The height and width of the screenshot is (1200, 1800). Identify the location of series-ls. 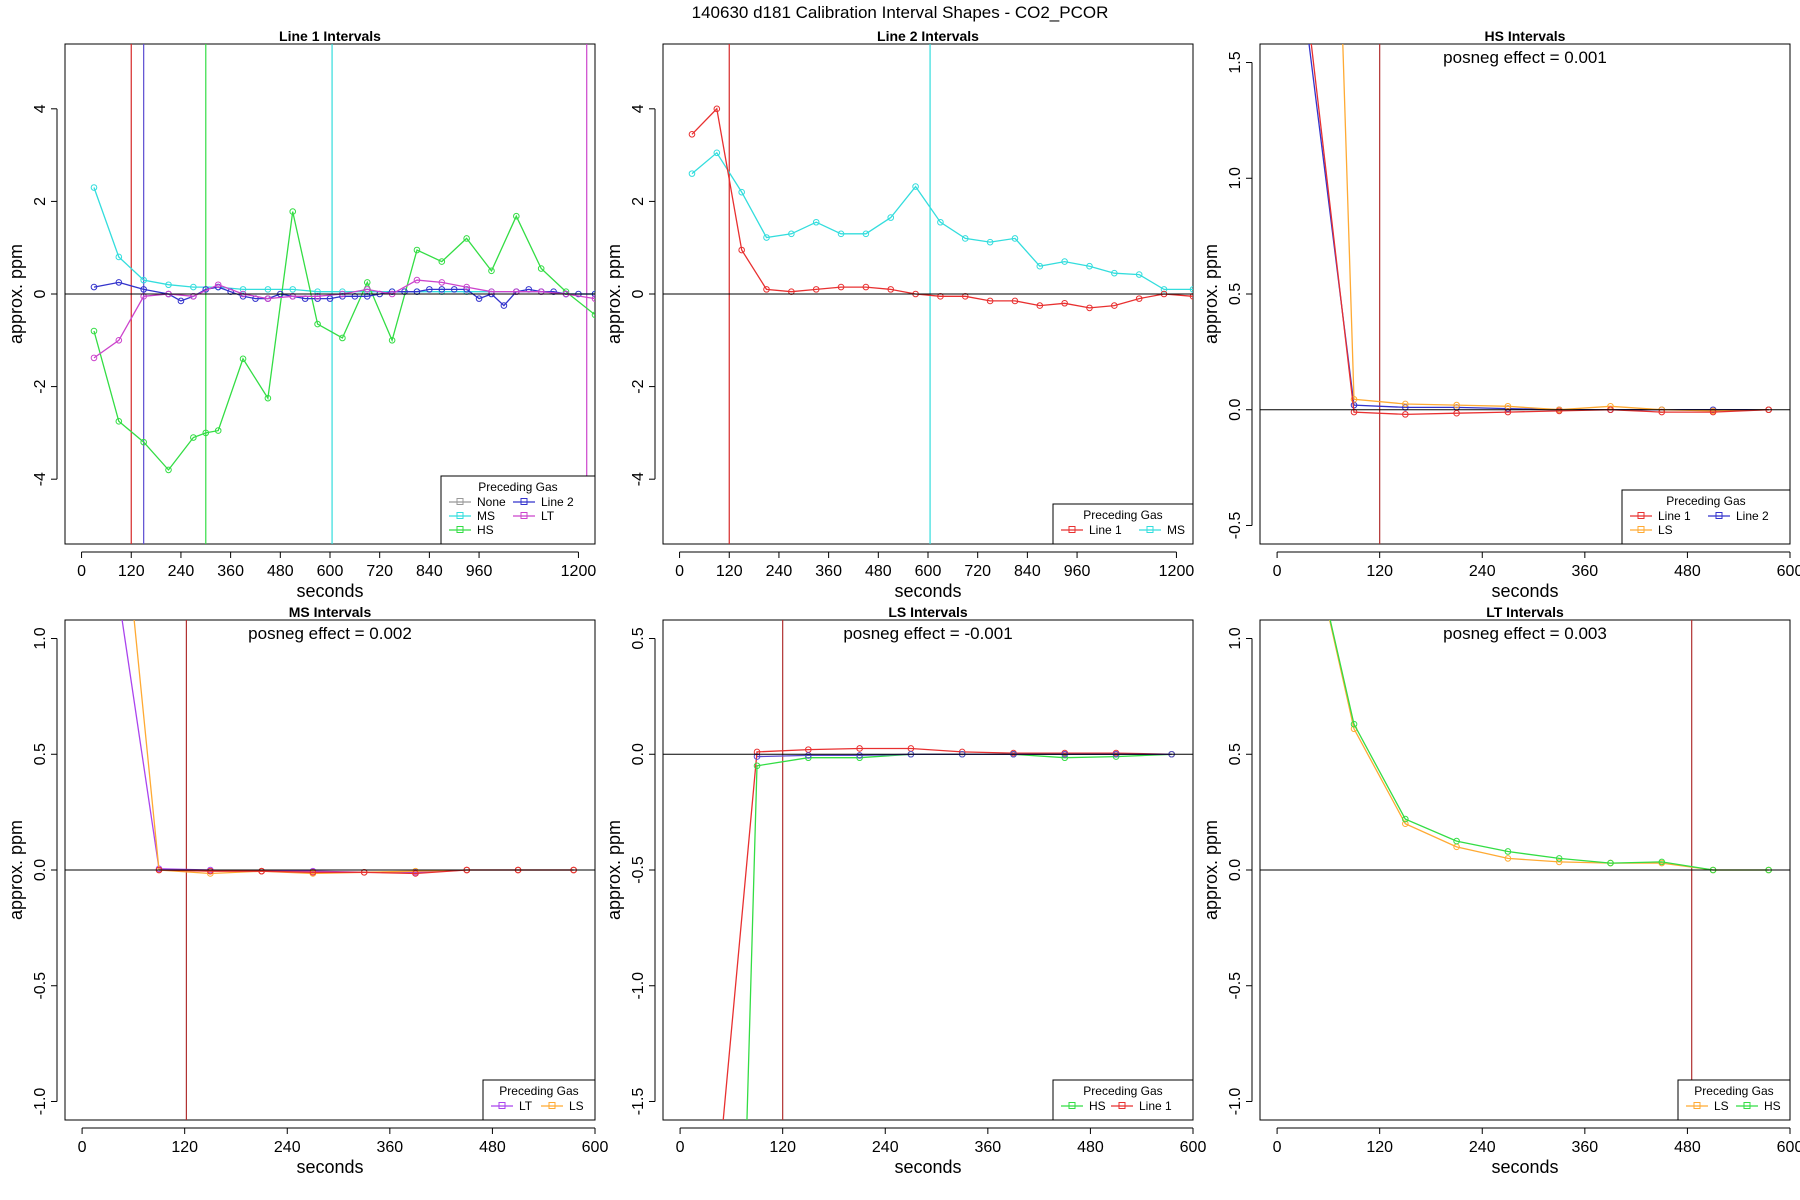
(1550, 747).